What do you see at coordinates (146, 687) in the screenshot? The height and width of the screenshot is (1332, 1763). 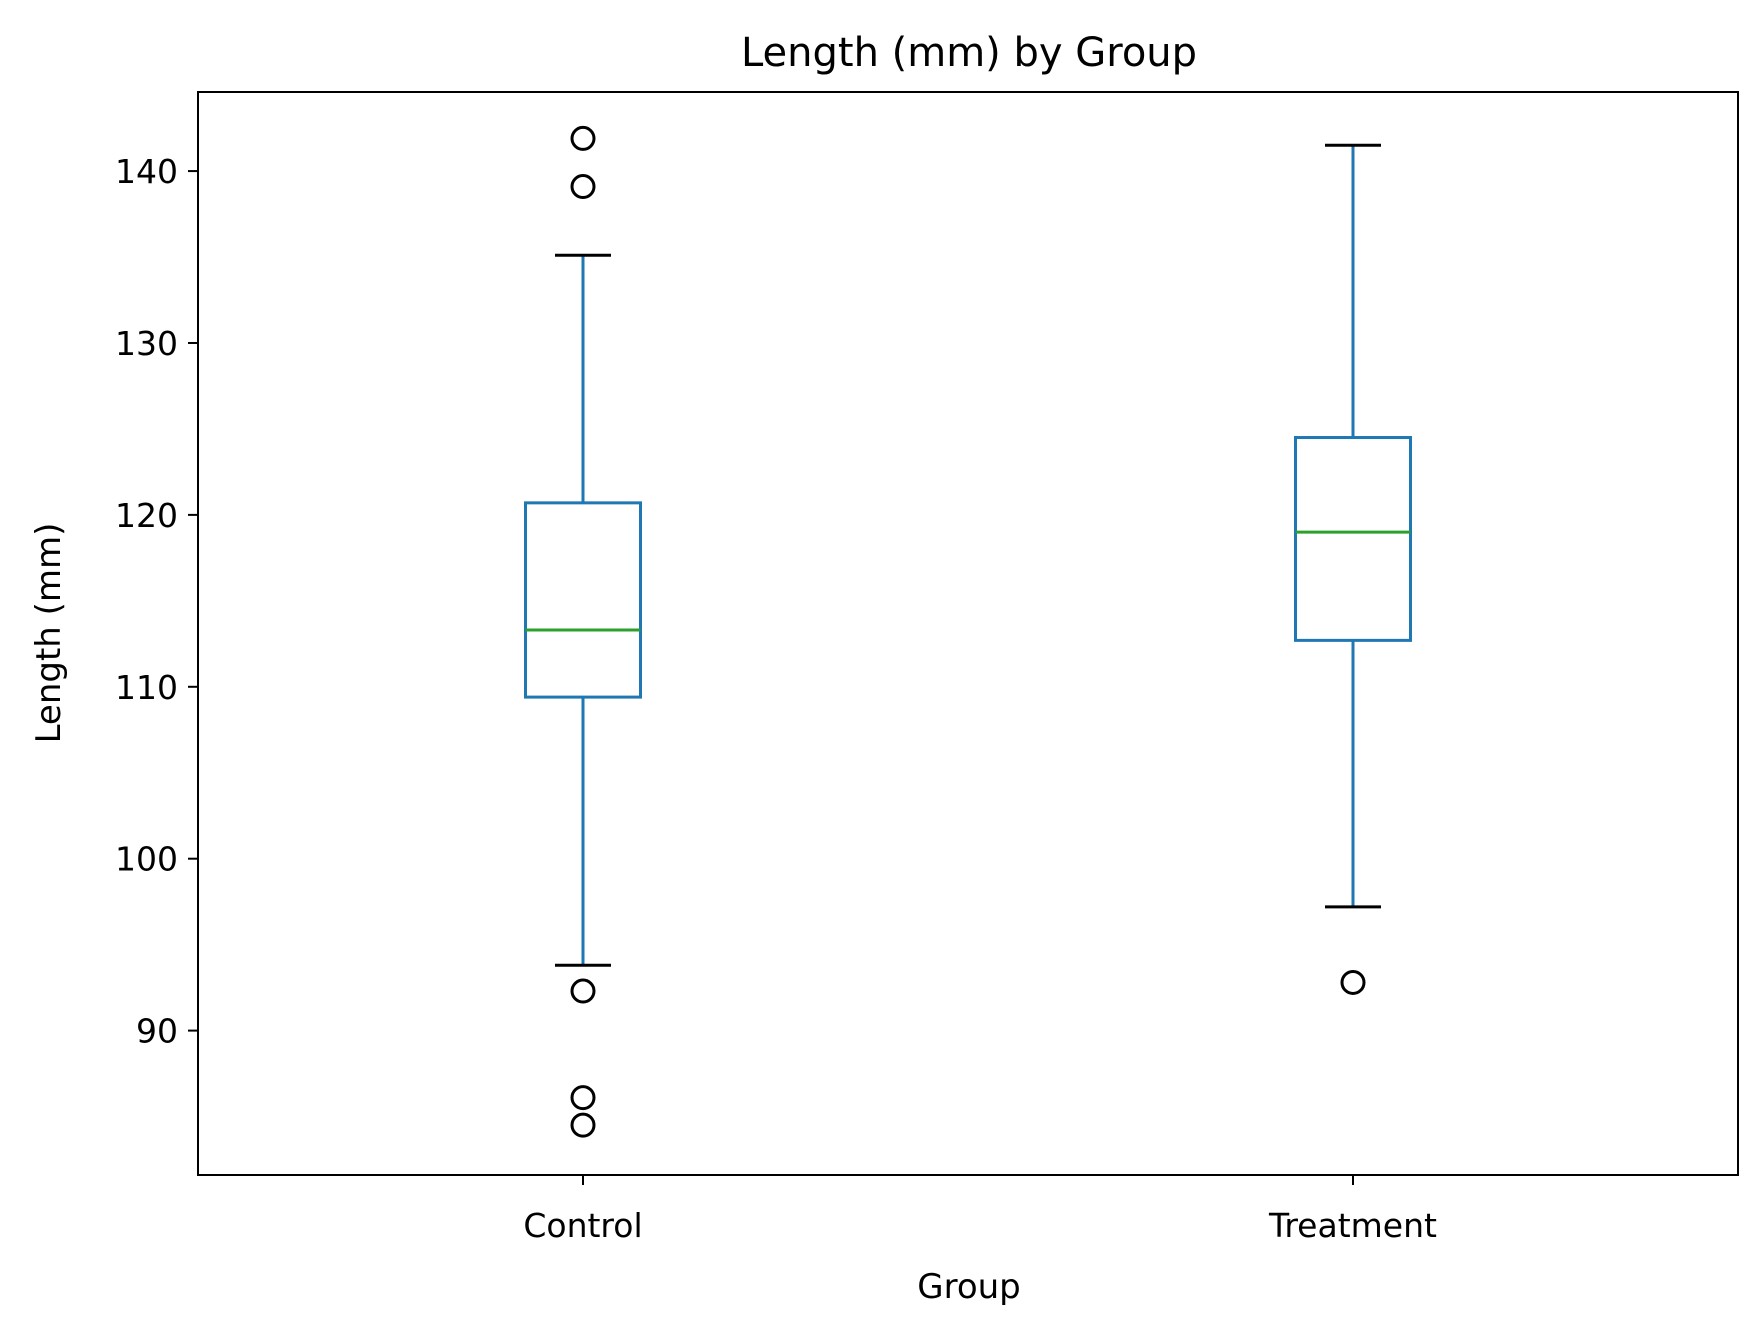 I see `y-tick-label: 110` at bounding box center [146, 687].